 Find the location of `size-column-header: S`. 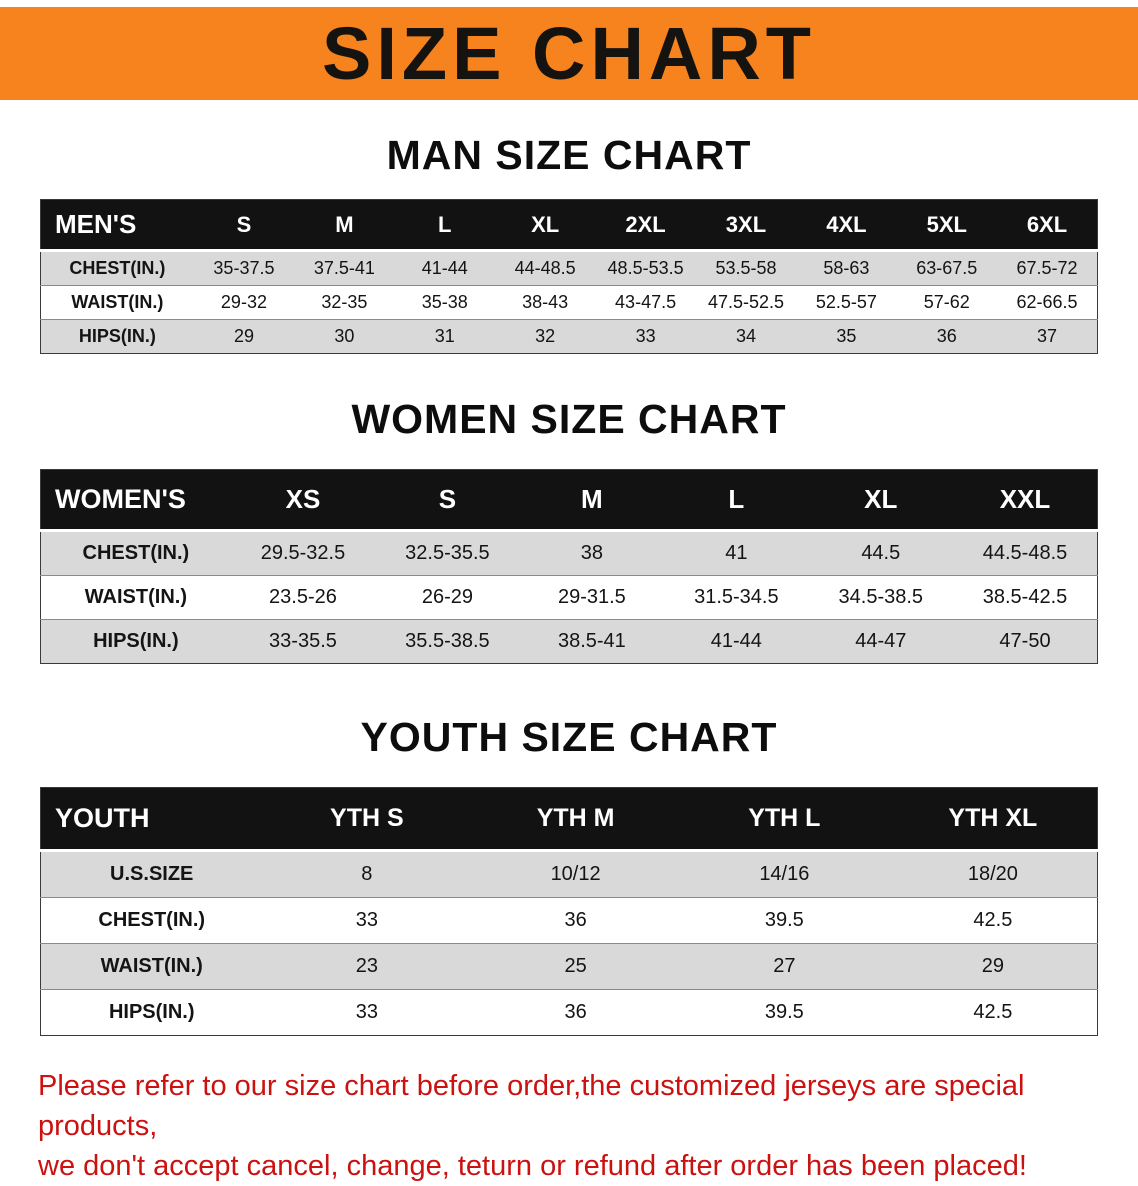

size-column-header: S is located at coordinates (244, 225).